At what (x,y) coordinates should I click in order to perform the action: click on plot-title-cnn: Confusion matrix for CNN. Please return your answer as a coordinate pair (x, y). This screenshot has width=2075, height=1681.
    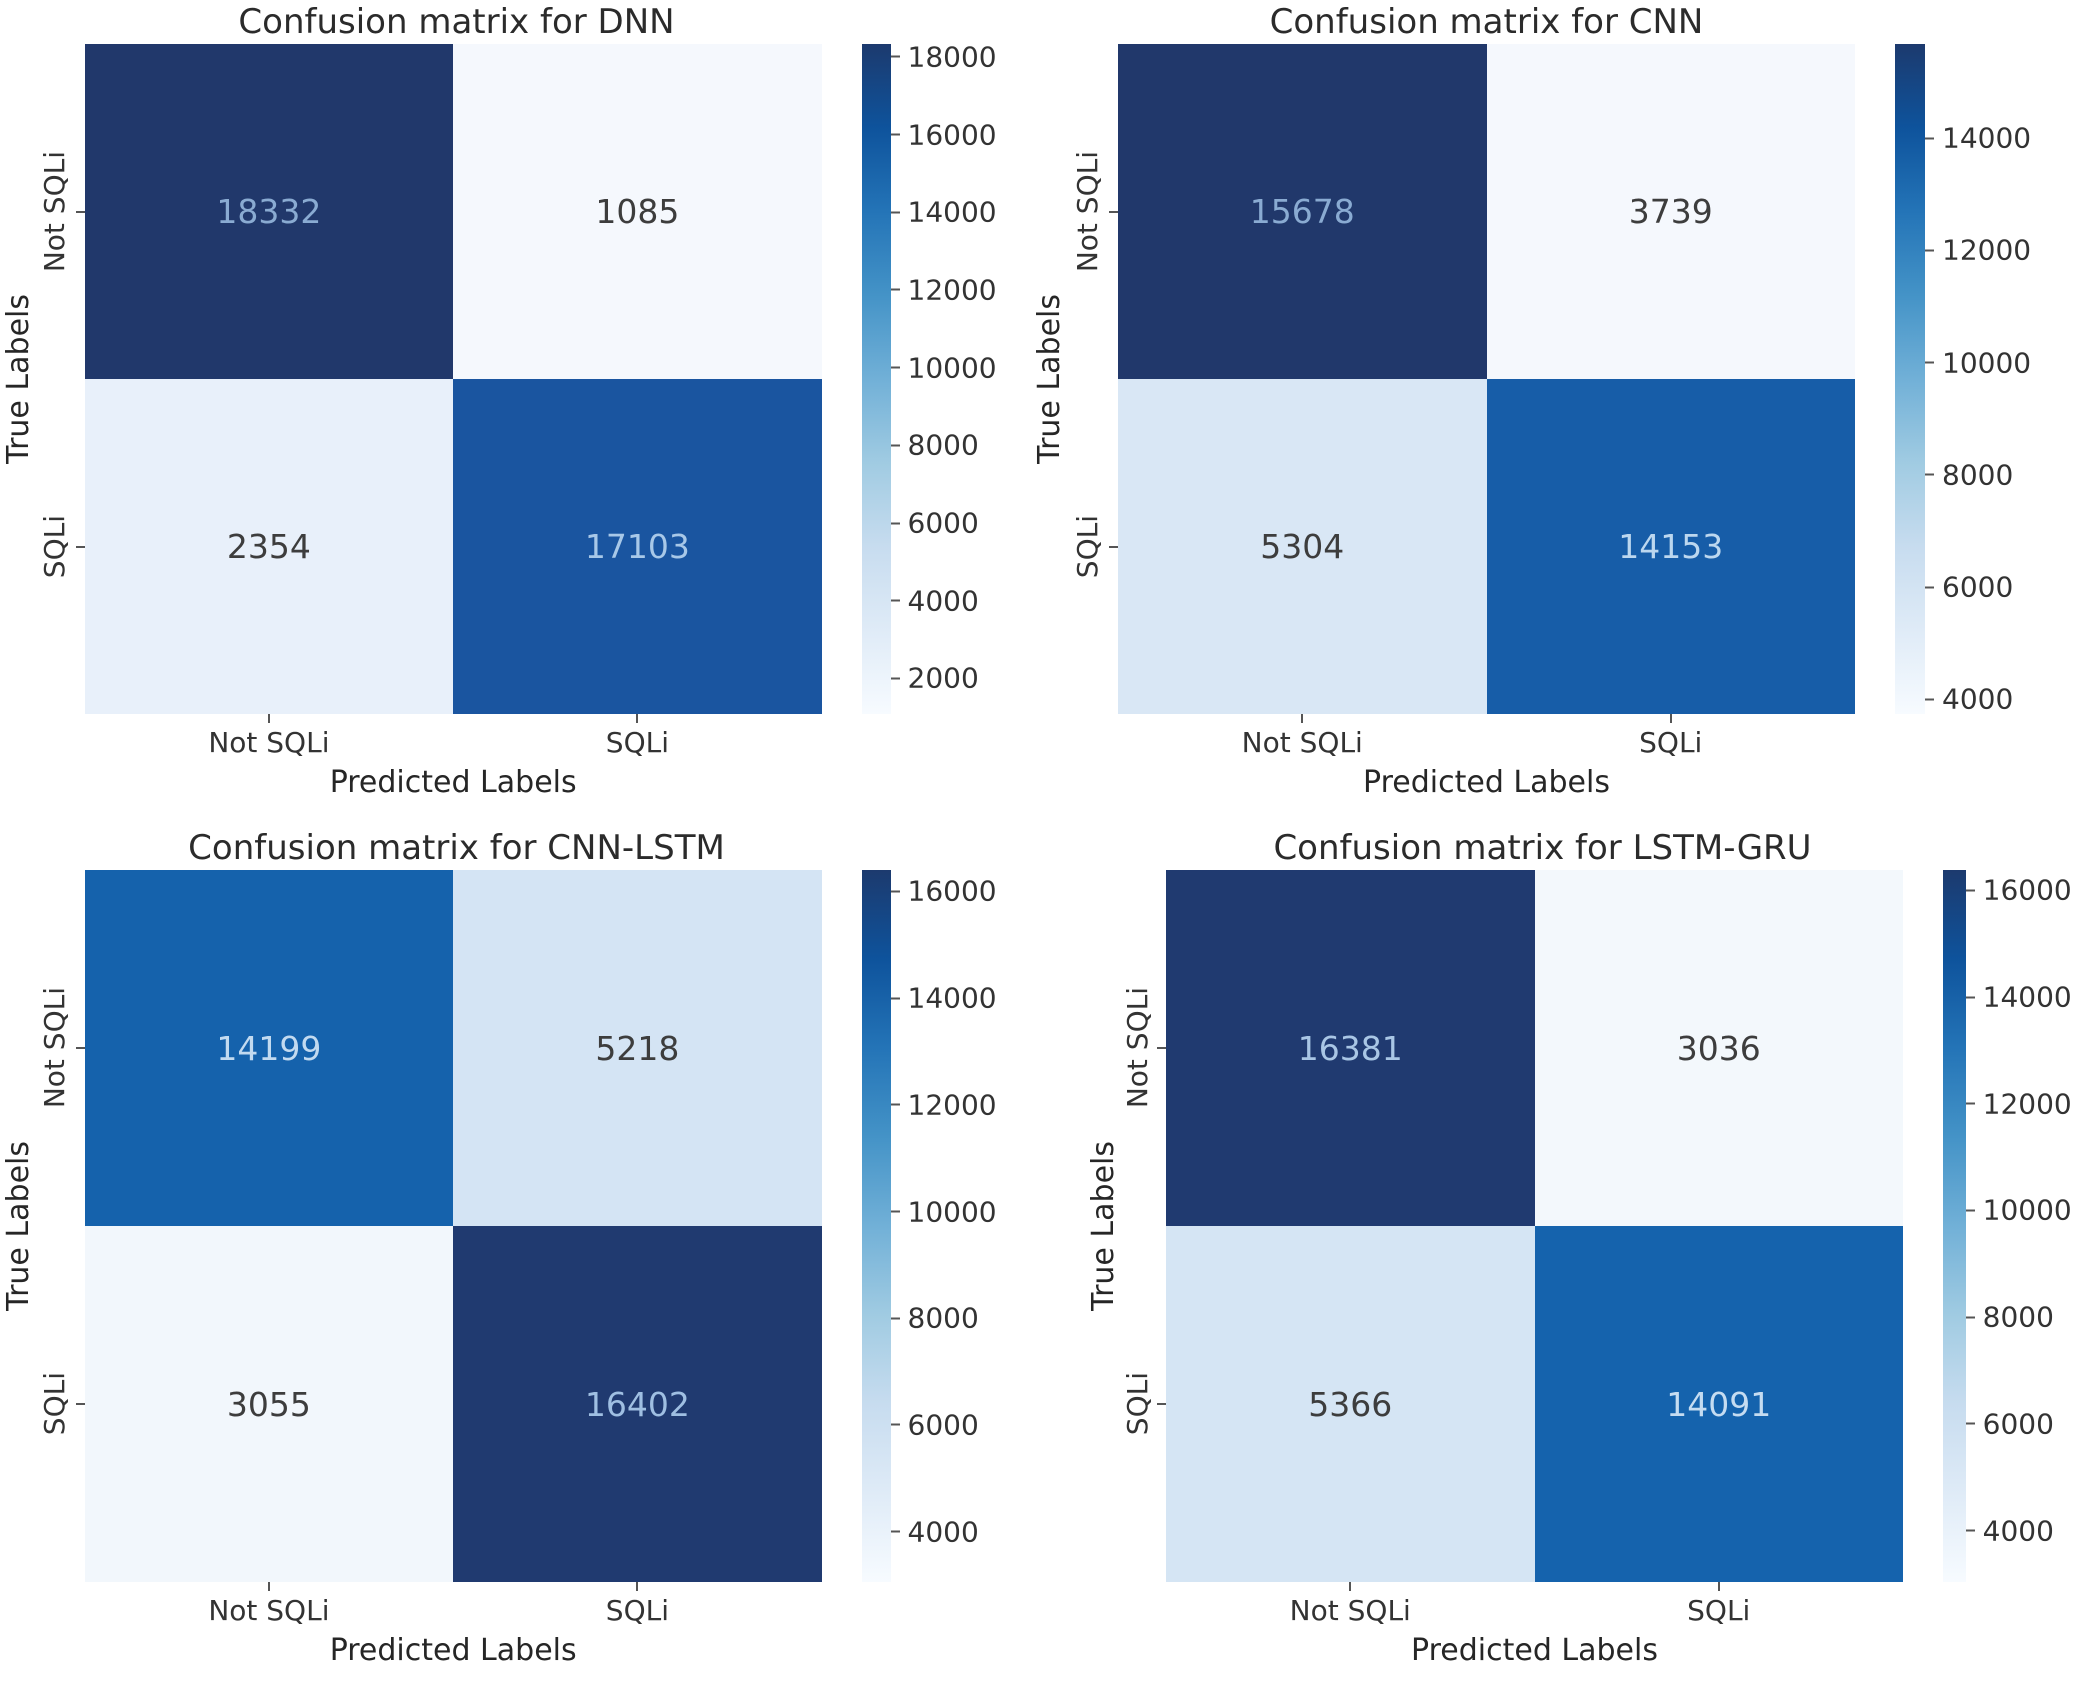
    Looking at the image, I should click on (1486, 22).